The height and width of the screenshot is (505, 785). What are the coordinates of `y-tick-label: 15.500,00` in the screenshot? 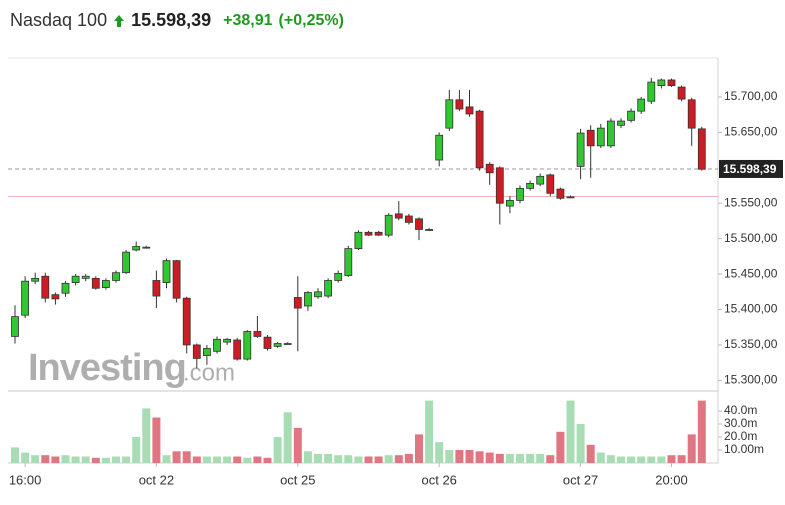 It's located at (751, 238).